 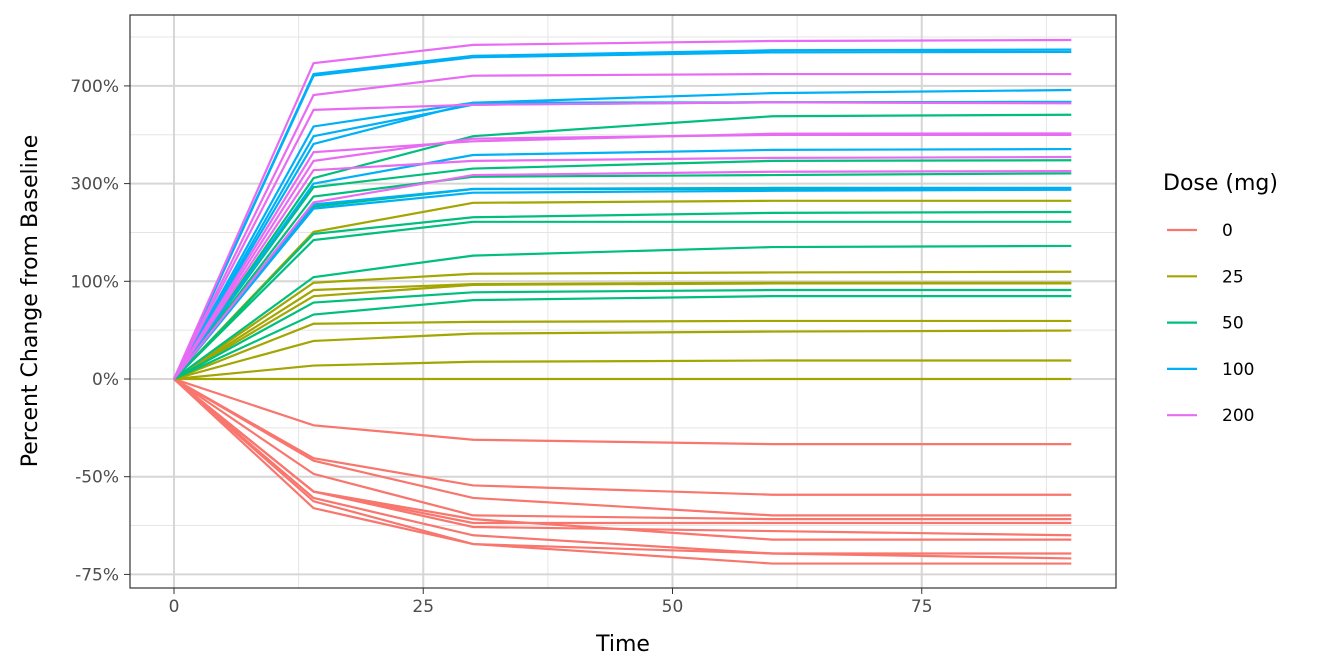 I want to click on legend-label-100: 100, so click(x=1238, y=370).